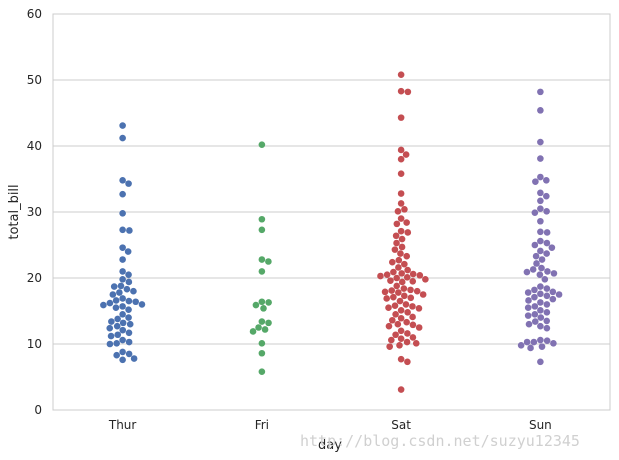 The height and width of the screenshot is (460, 619). What do you see at coordinates (34, 80) in the screenshot?
I see `y-tick-label: 50` at bounding box center [34, 80].